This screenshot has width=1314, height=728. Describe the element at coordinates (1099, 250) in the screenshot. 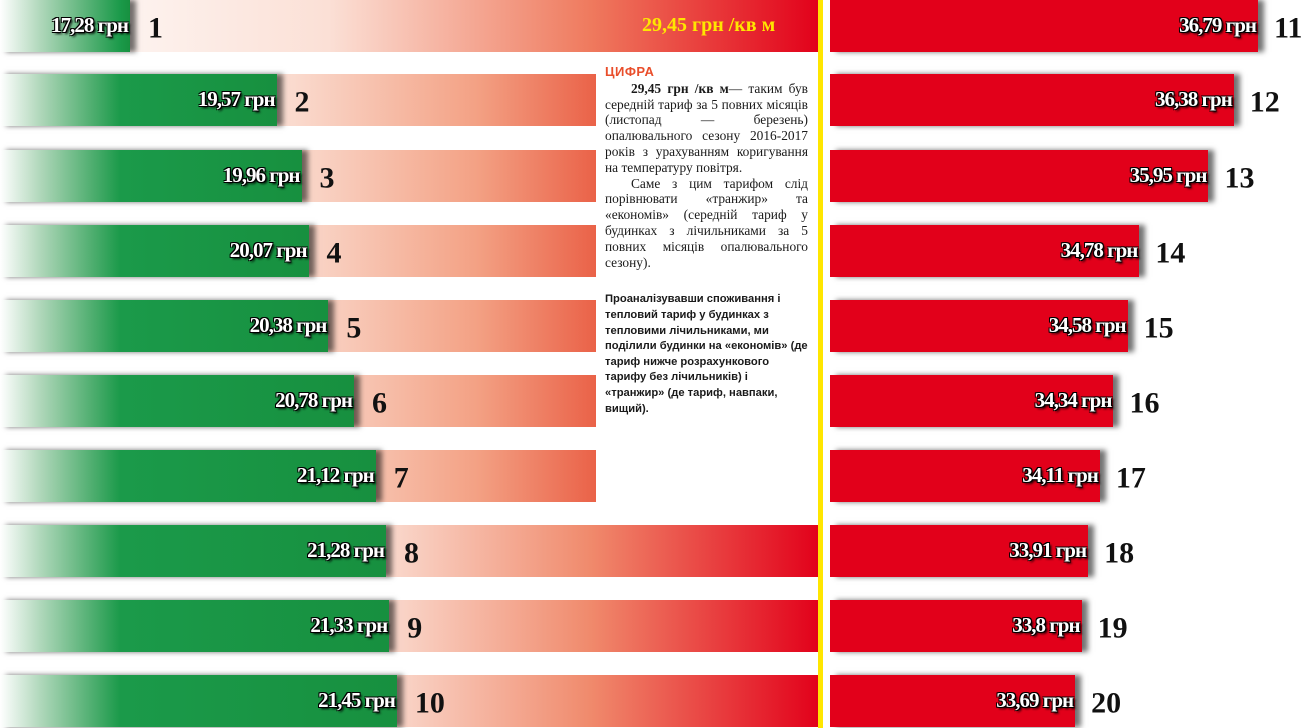

I see `data-label-14: 34,78 грн` at that location.